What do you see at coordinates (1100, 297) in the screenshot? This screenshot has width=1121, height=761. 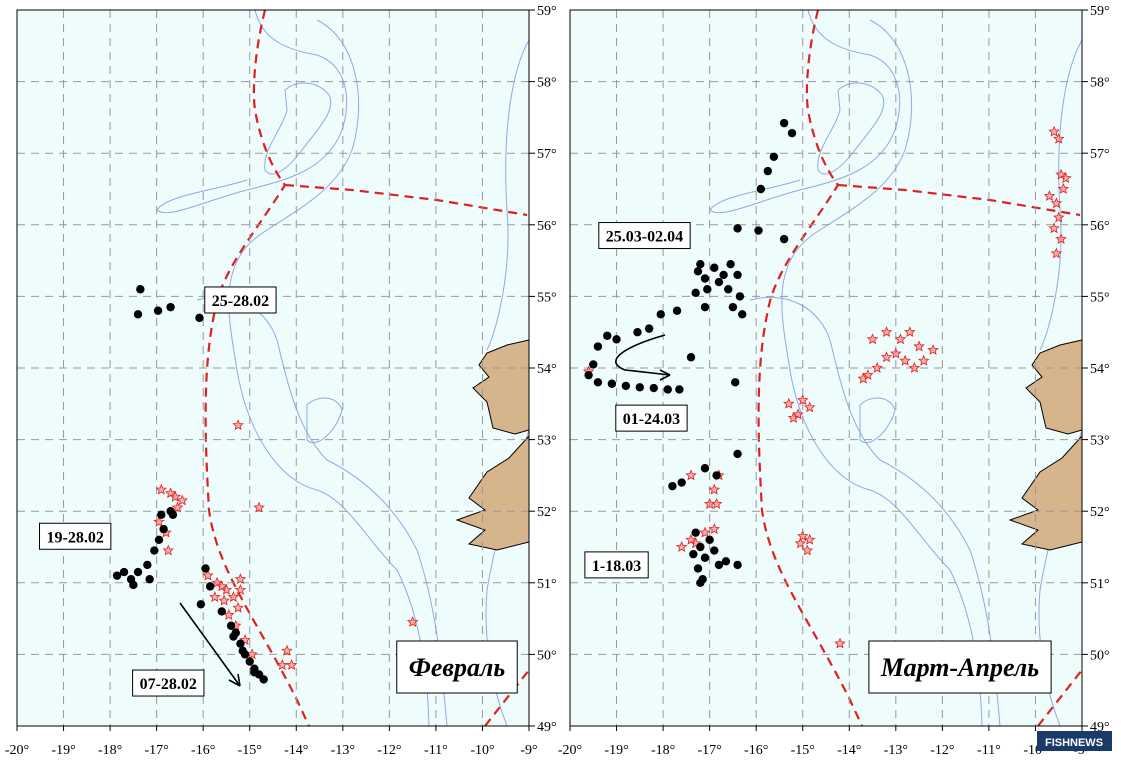 I see `lat-tick-label: 55°` at bounding box center [1100, 297].